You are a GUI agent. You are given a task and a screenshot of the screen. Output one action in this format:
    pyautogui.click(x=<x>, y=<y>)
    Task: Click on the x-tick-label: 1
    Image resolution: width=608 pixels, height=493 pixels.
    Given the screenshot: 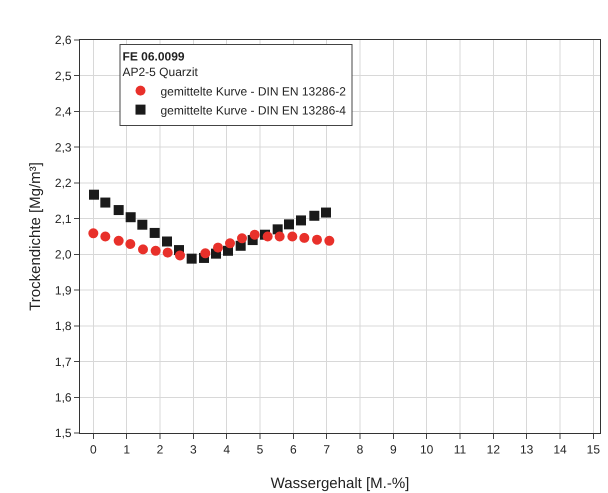 What is the action you would take?
    pyautogui.click(x=126, y=449)
    